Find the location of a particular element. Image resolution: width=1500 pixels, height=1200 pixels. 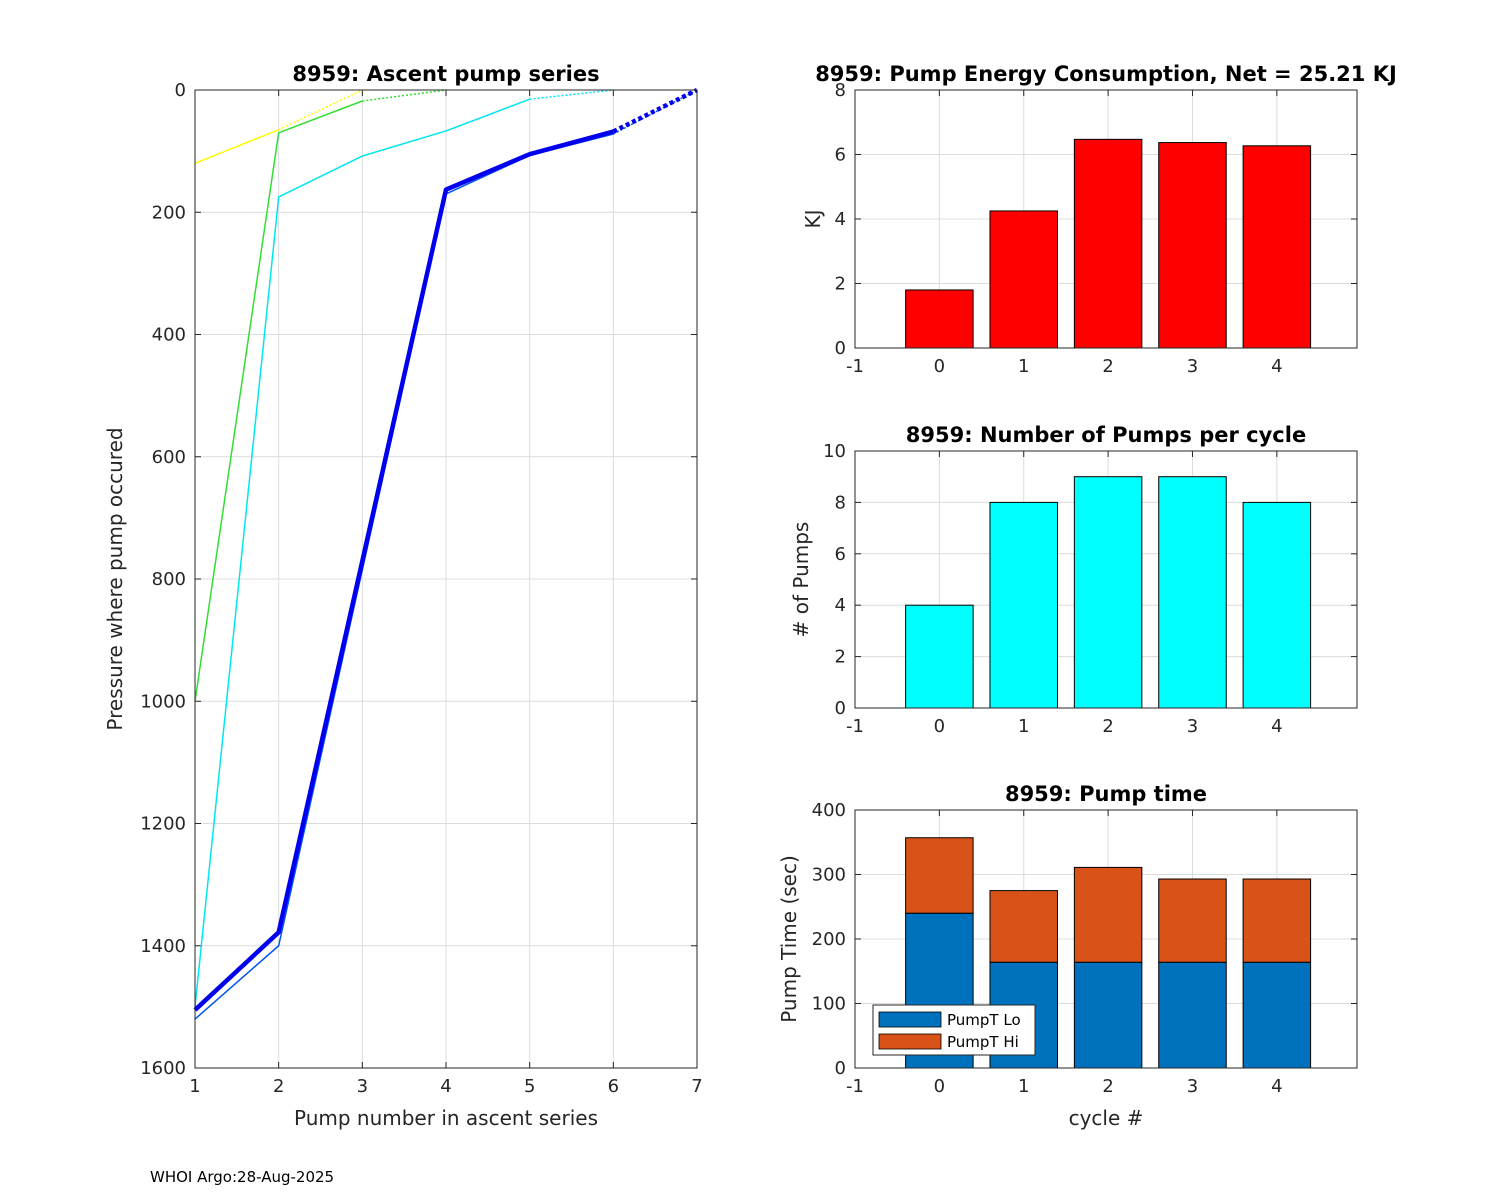

x-tick-label: 7 is located at coordinates (696, 1086).